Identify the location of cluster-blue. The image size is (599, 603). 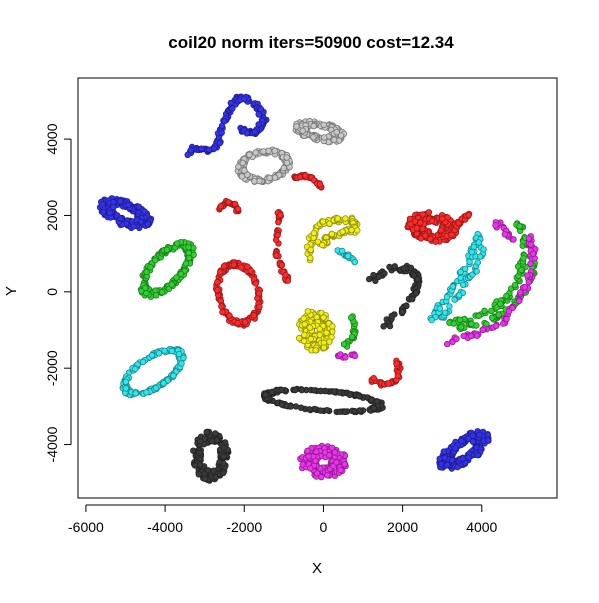
(125, 213).